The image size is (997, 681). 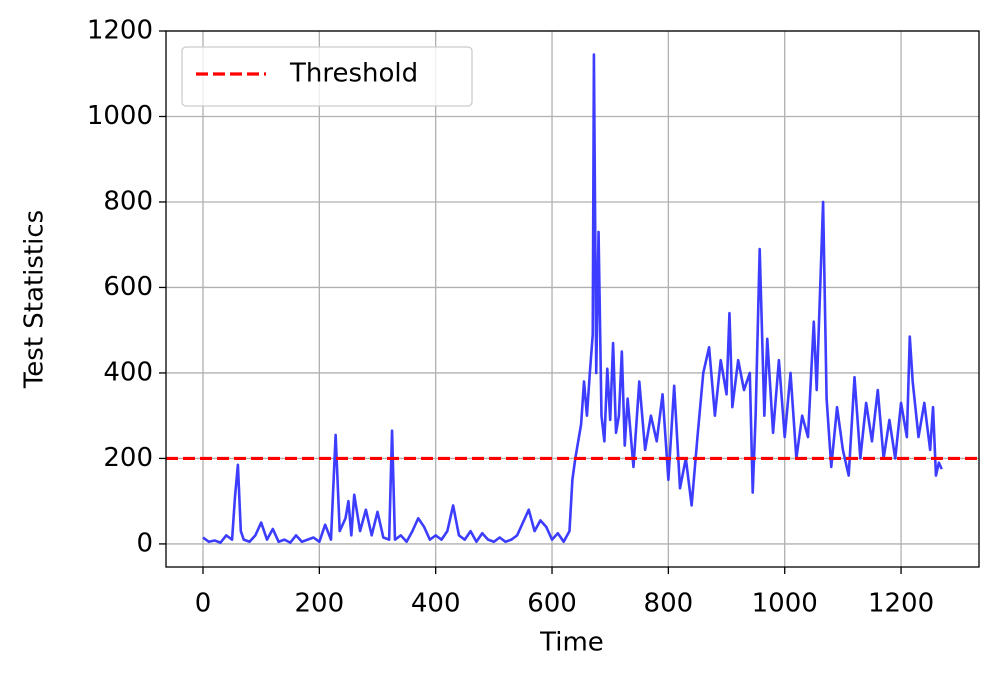 I want to click on y-tick-label: 0, so click(x=144, y=543).